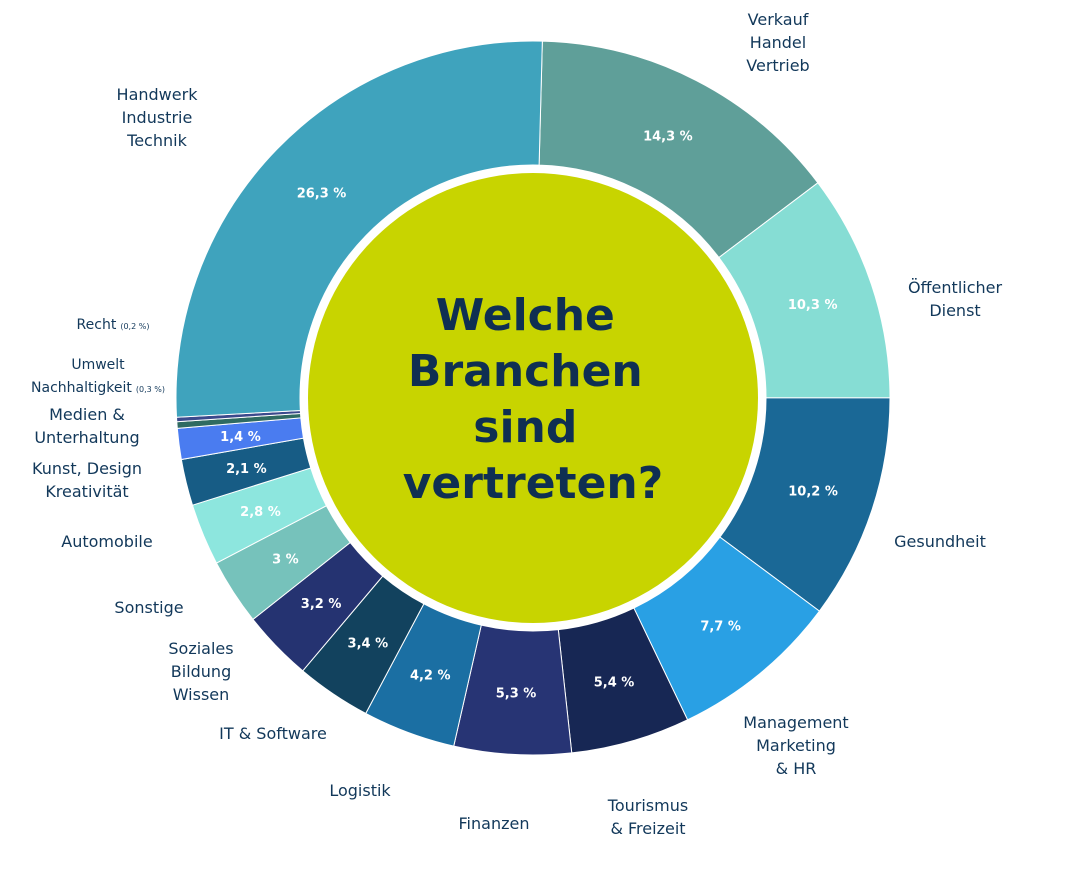 This screenshot has height=888, width=1073. Describe the element at coordinates (98, 376) in the screenshot. I see `category-label-13: Umwelt Nachhaltigkeit (0,3 %)` at that location.